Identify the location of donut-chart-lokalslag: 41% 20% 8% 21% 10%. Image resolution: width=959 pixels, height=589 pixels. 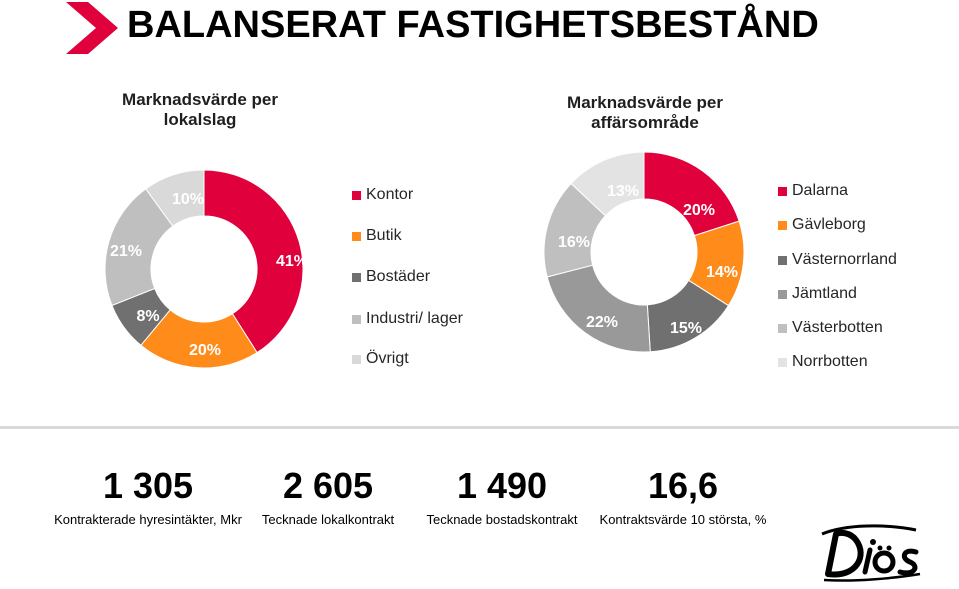
(206, 269).